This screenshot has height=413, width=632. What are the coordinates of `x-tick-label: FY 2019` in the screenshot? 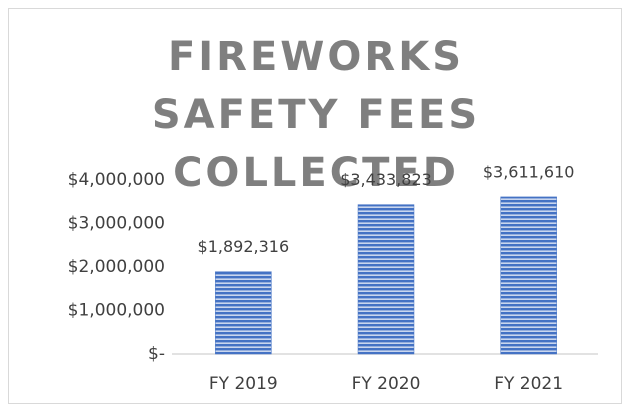 It's located at (243, 384).